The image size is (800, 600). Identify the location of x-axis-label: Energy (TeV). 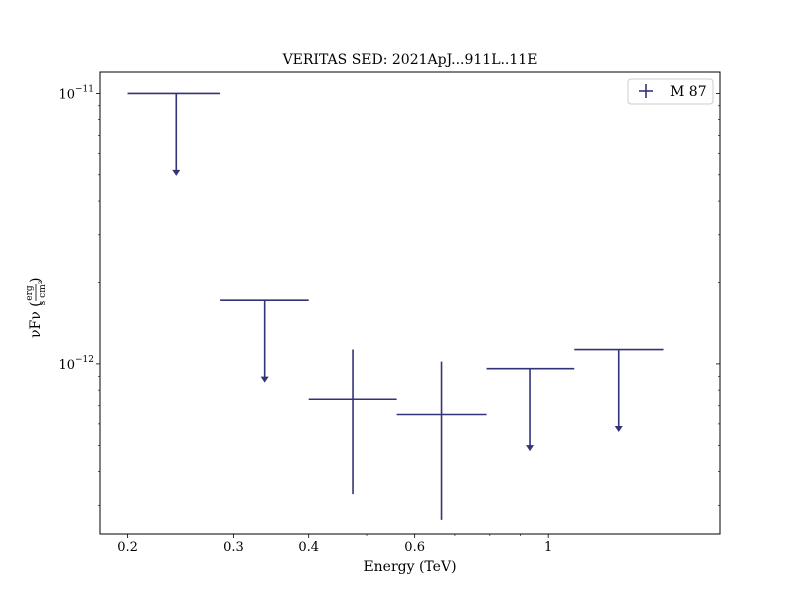
(409, 567).